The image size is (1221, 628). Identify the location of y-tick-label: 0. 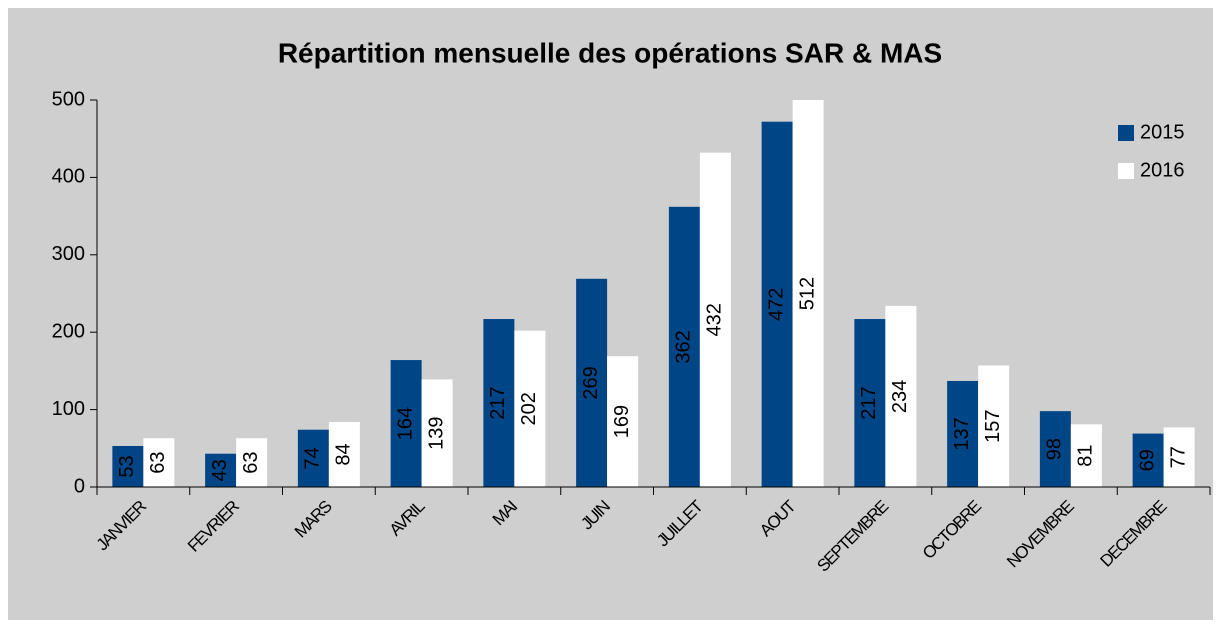
(79, 486).